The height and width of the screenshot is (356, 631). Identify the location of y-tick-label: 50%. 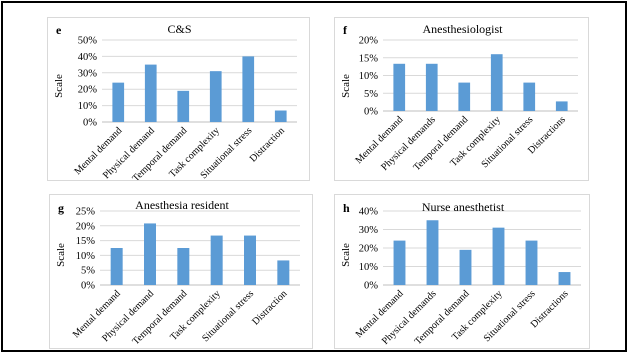
(88, 41).